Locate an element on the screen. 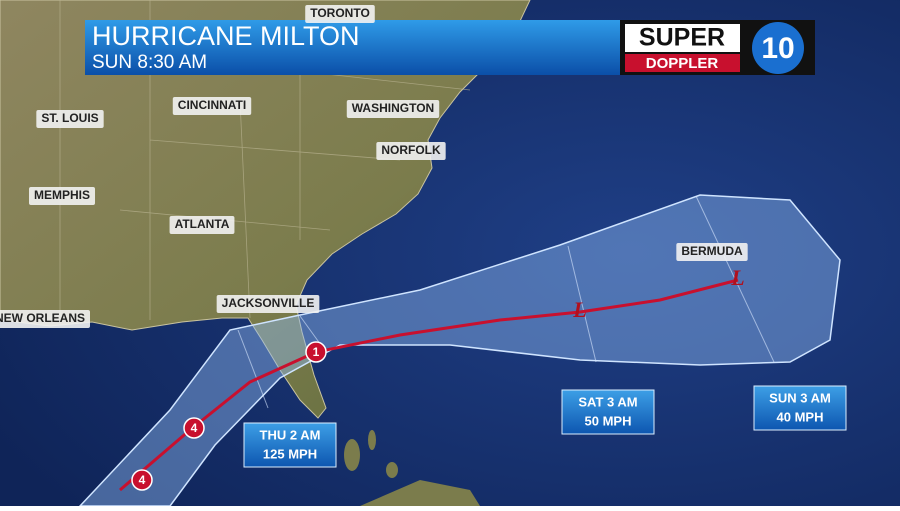  logo: SUPER DOPPLER 10 is located at coordinates (717, 47).